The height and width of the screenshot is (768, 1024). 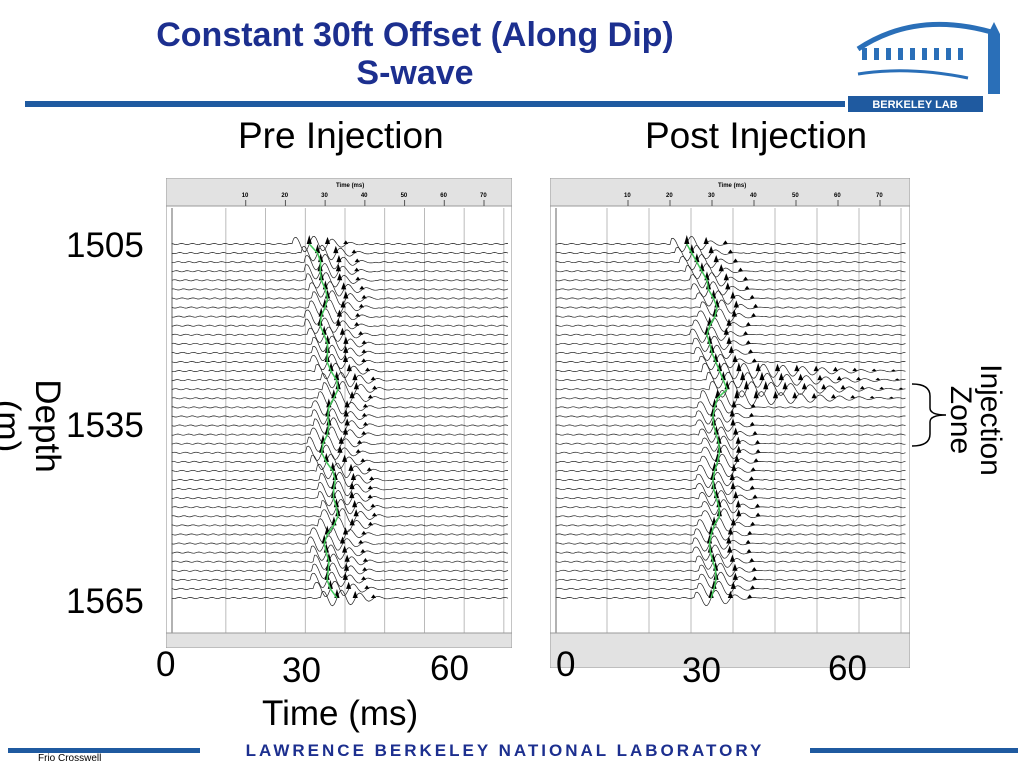 I want to click on depth-axis-label: Depth (m), so click(x=33, y=426).